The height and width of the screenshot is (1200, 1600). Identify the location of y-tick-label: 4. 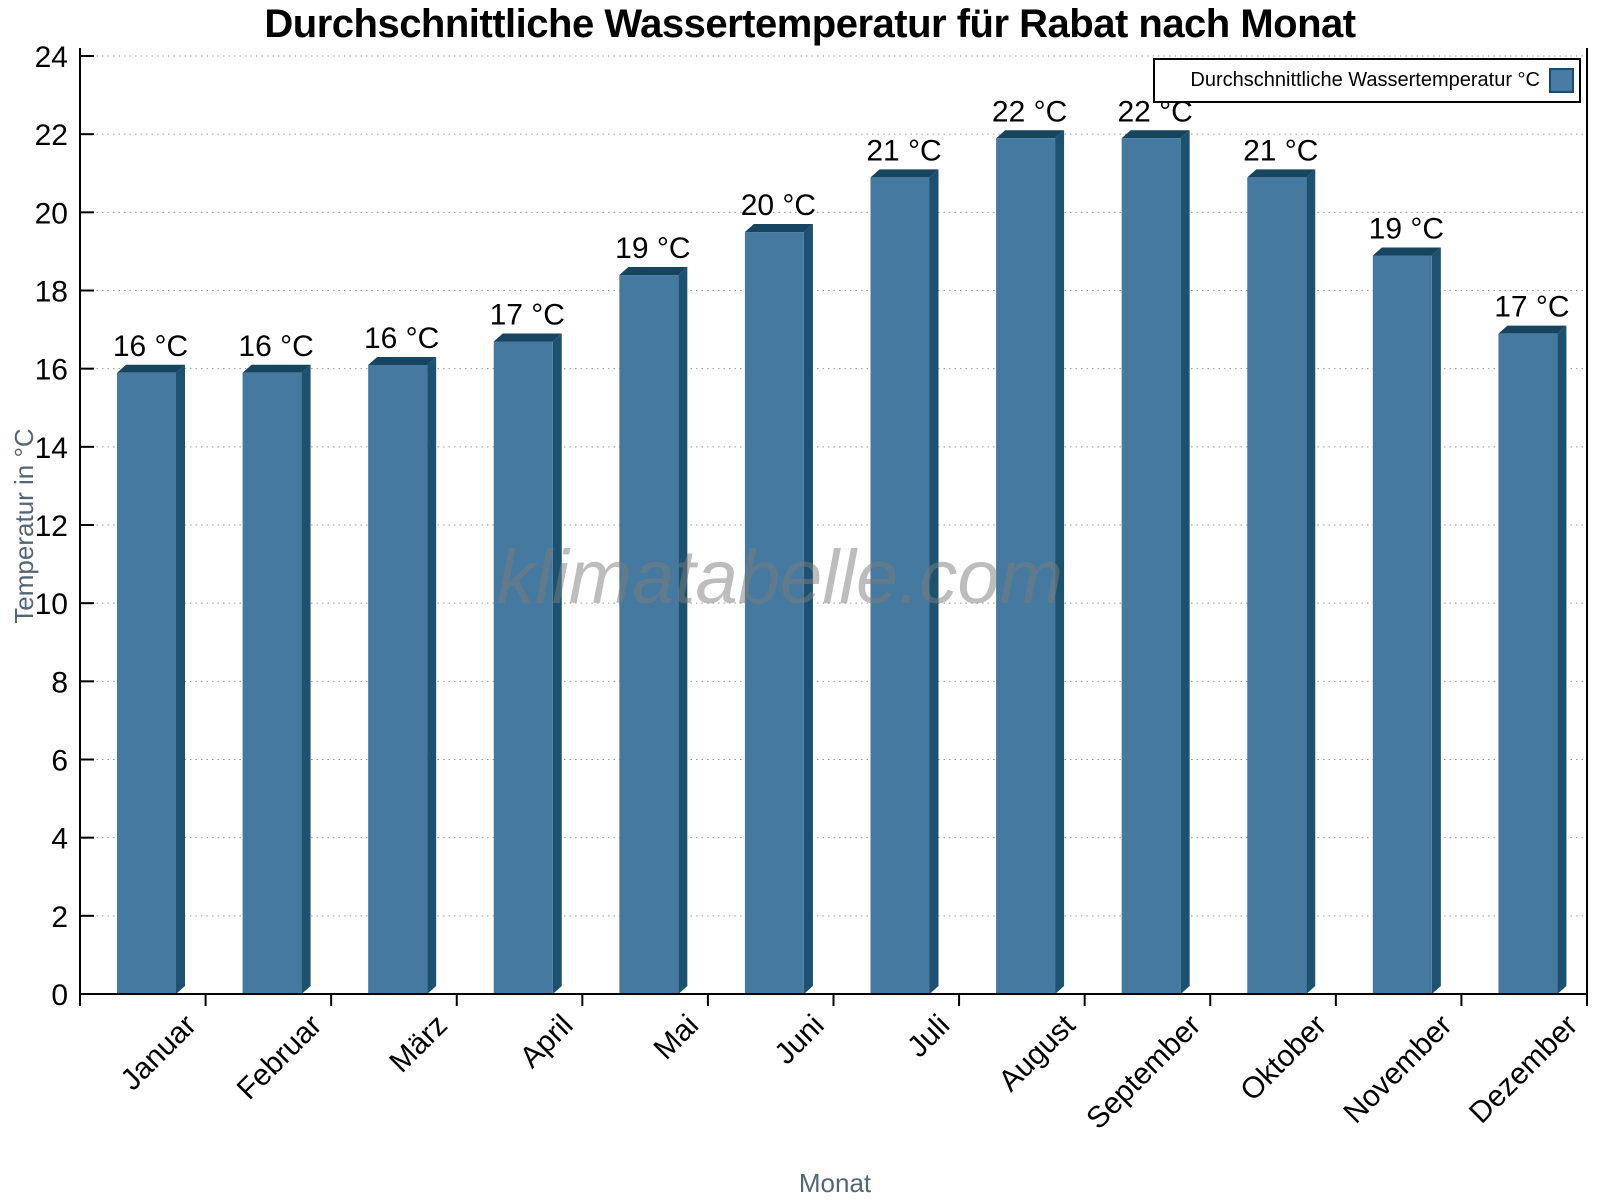
(59, 839).